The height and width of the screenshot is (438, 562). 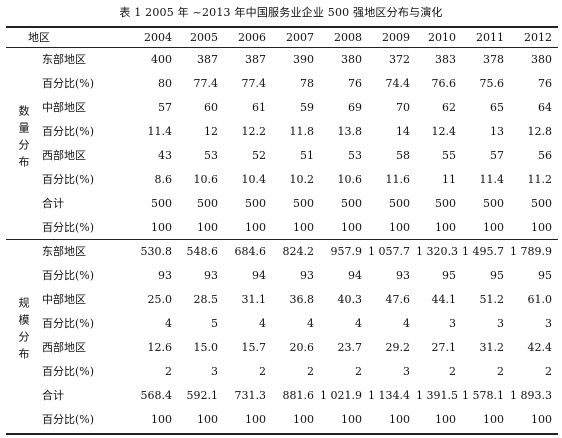 I want to click on value-cell: 1 789.9, so click(x=531, y=251).